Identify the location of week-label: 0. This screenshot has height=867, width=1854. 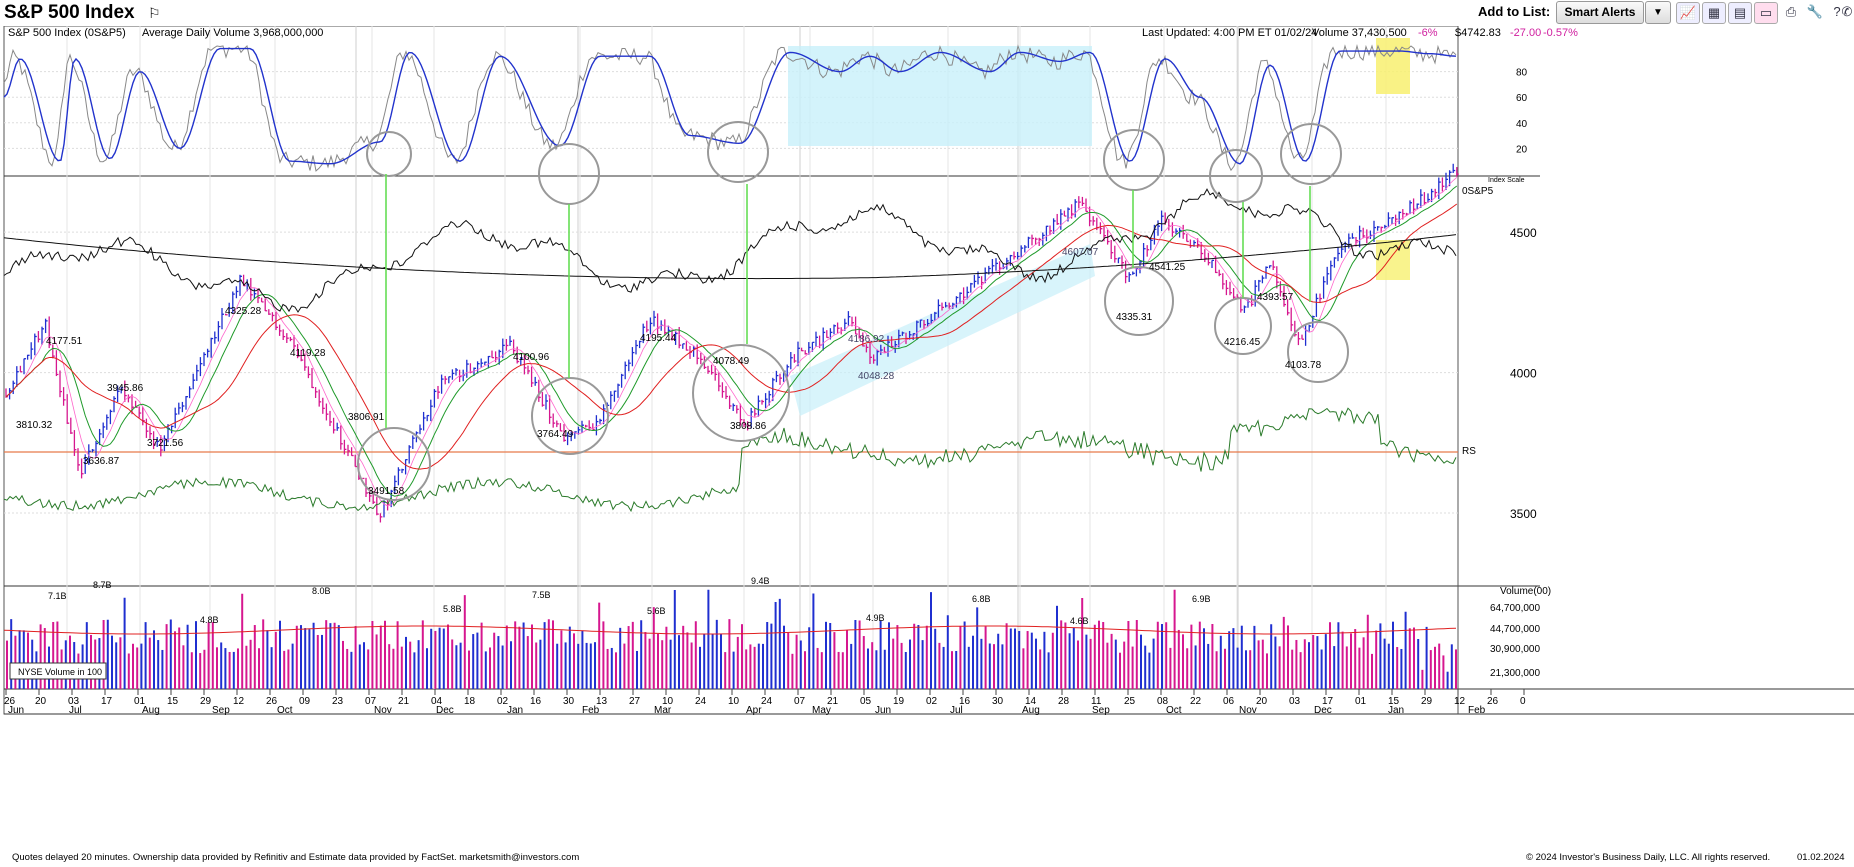
(1523, 701).